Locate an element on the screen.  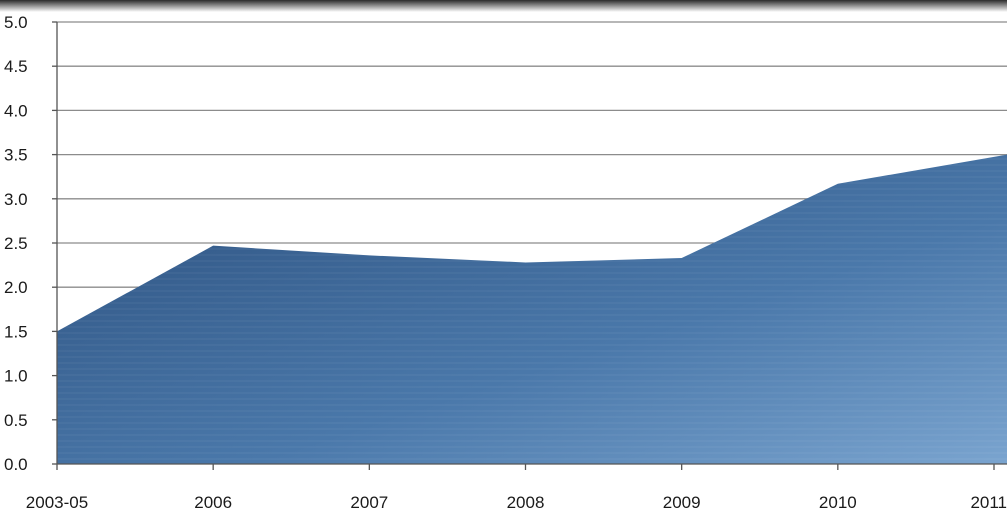
x-axis-tick-labels: 2003-05 2006 2007 2008 2009 2010 2011 is located at coordinates (516, 502).